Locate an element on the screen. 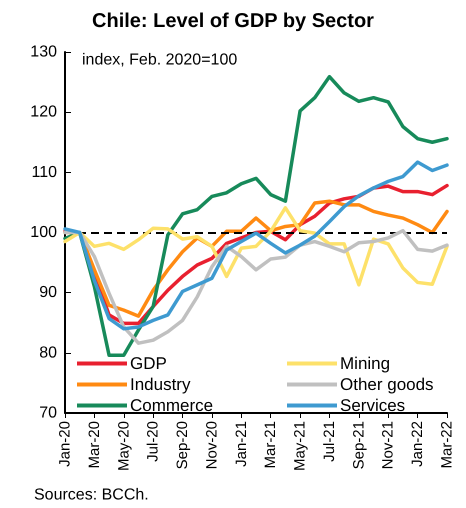 The height and width of the screenshot is (508, 466). legend-label: Industry is located at coordinates (160, 384).